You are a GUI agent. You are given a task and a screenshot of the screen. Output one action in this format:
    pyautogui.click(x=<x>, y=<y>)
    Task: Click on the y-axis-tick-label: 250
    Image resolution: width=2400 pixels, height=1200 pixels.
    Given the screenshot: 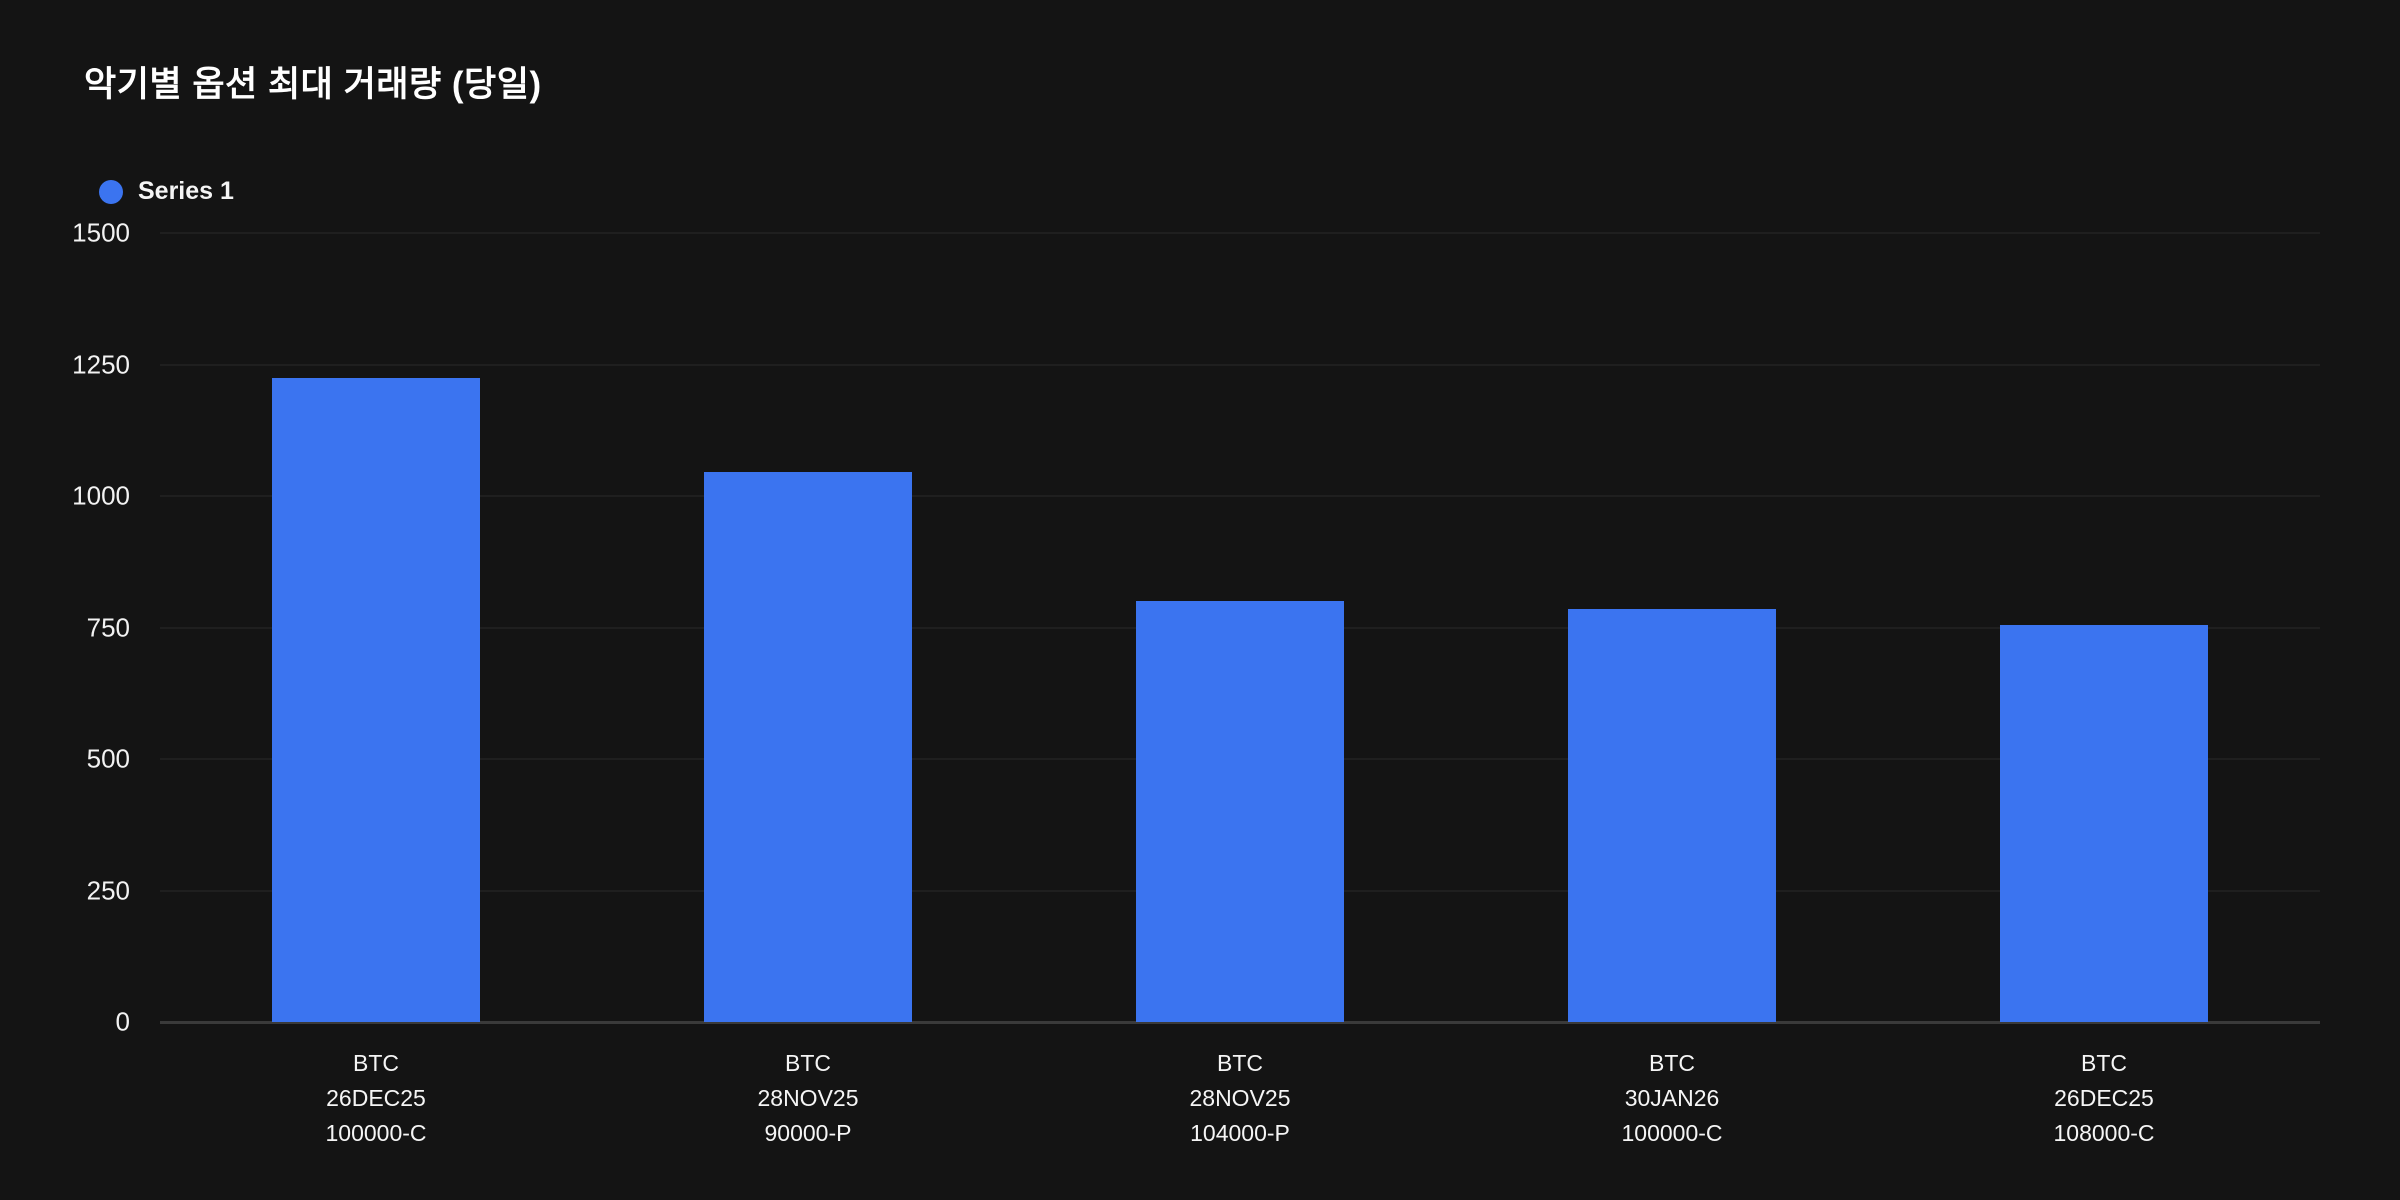 What is the action you would take?
    pyautogui.click(x=108, y=890)
    